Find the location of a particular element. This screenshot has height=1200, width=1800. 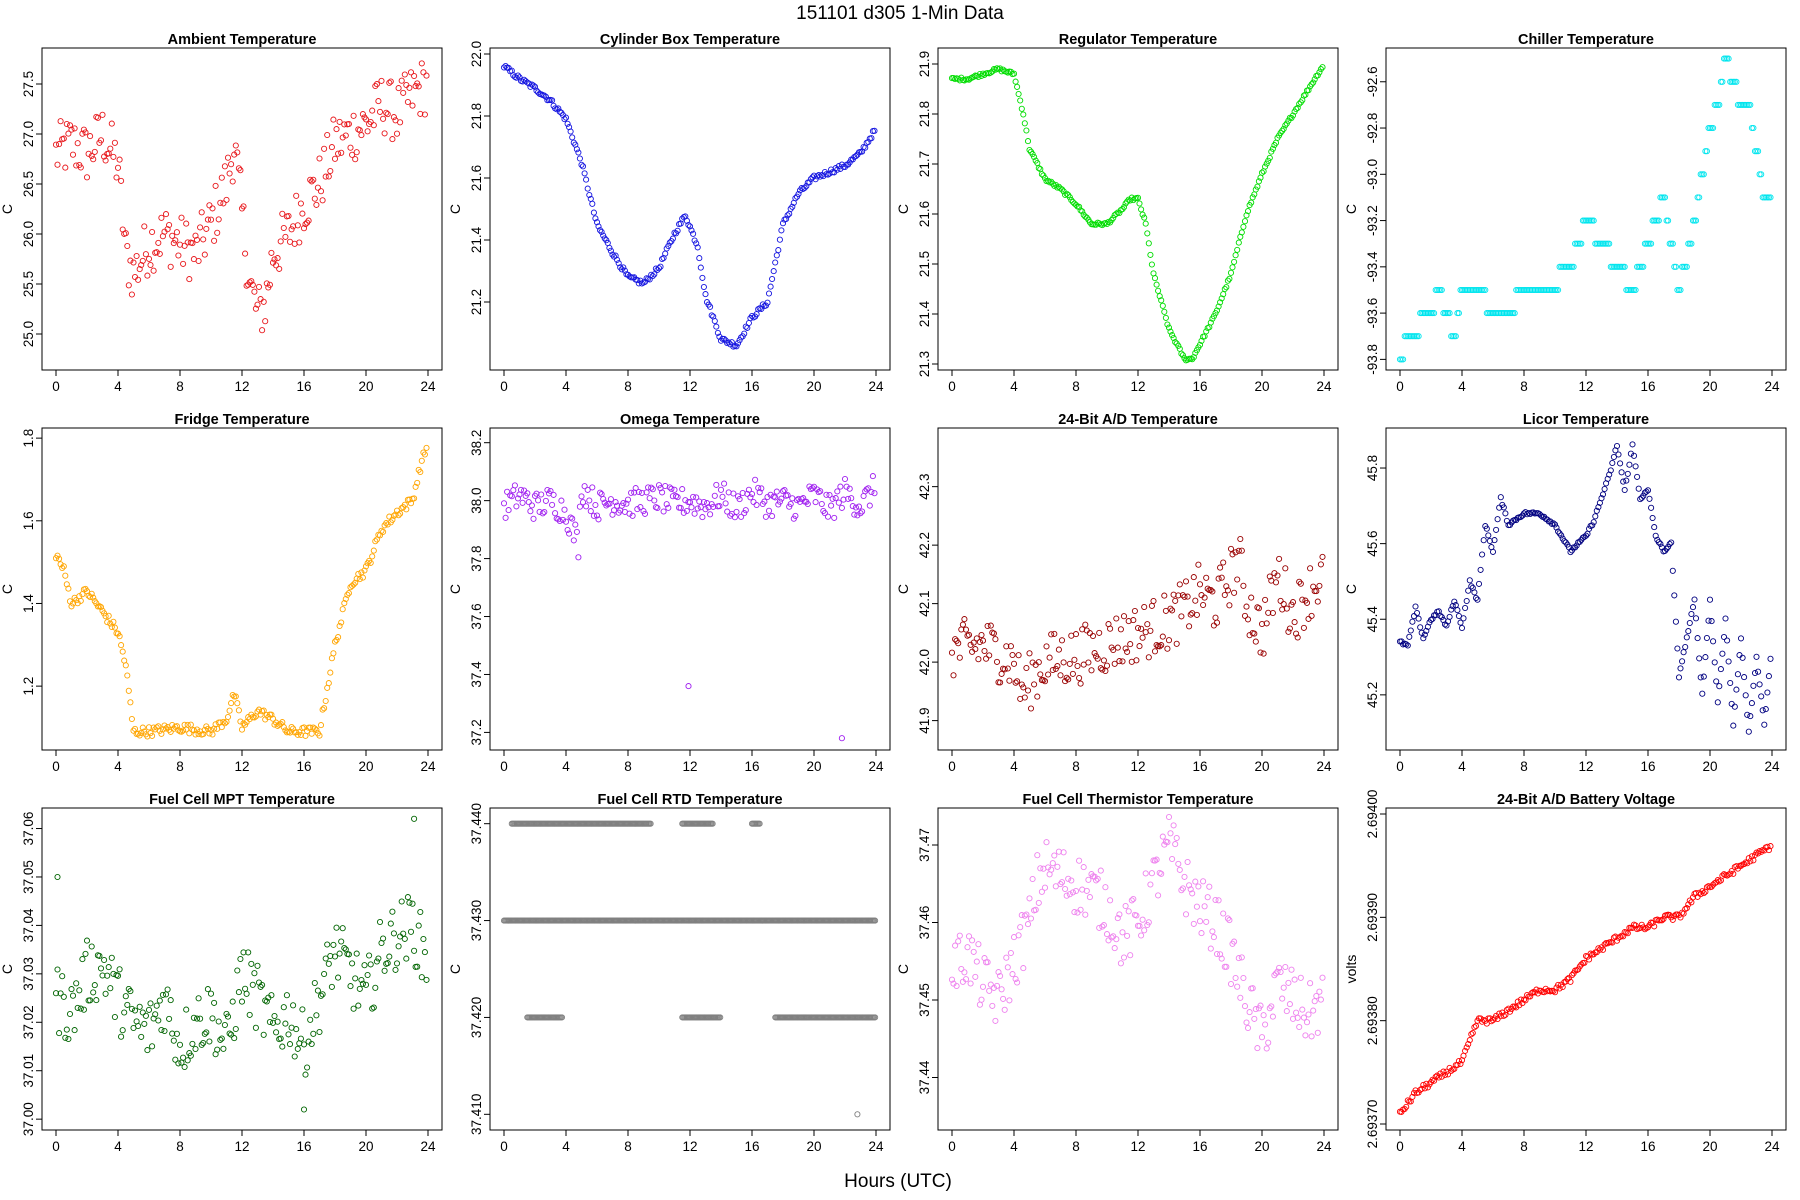

y-tick-label: 1.8 is located at coordinates (28, 438).